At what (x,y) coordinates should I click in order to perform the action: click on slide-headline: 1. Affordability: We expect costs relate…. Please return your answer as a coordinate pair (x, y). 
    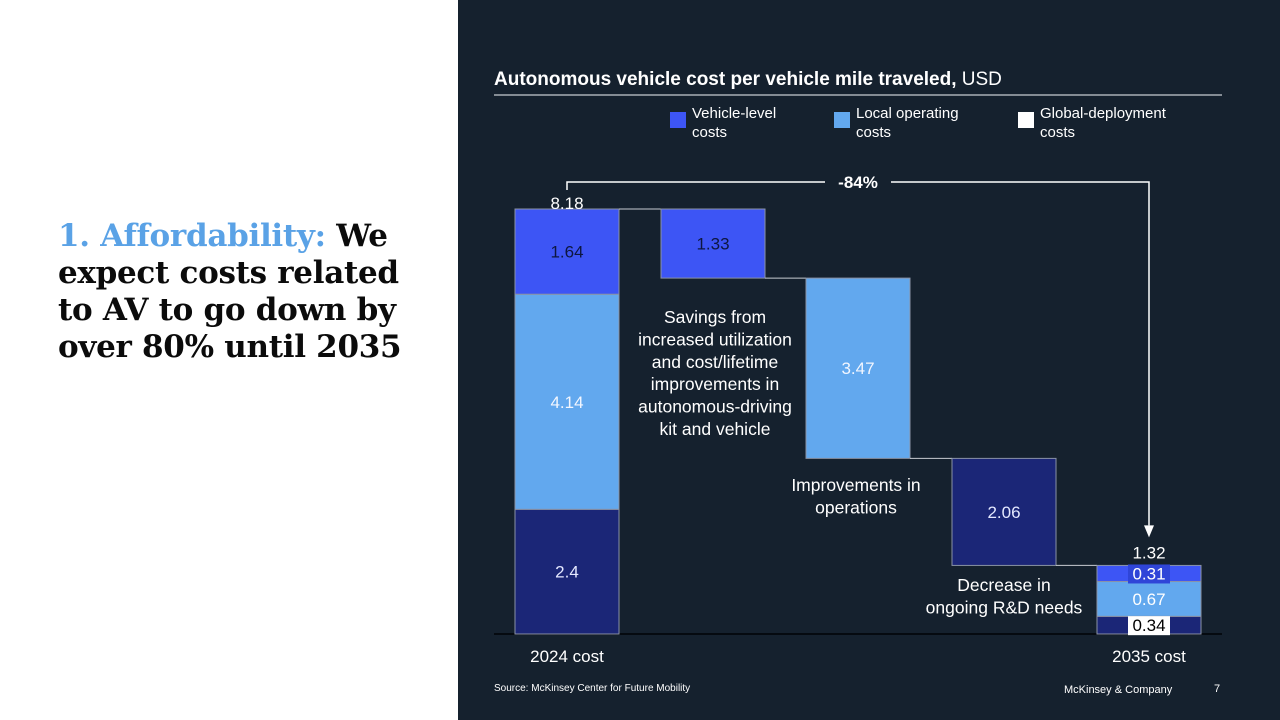
    Looking at the image, I should click on (248, 292).